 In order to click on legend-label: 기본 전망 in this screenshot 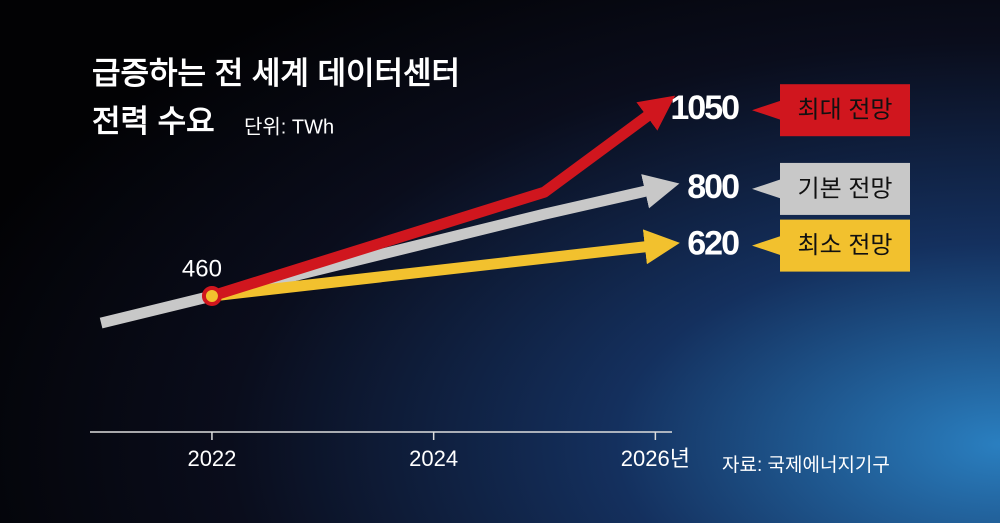, I will do `click(845, 188)`.